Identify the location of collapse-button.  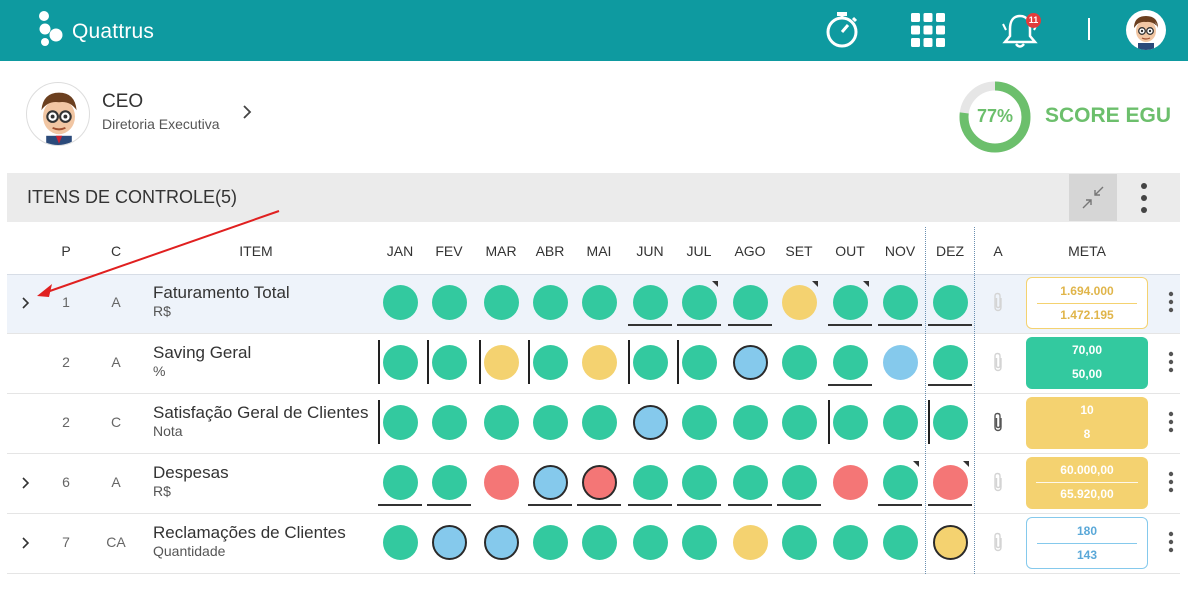
(1093, 197).